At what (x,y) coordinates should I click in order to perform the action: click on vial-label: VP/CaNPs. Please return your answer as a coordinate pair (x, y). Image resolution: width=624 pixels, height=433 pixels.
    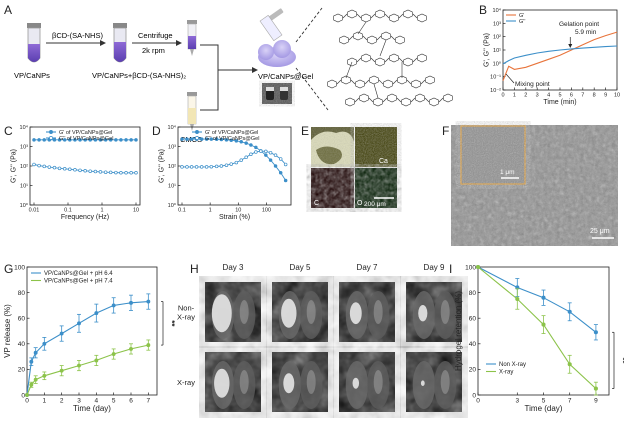
    Looking at the image, I should click on (32, 75).